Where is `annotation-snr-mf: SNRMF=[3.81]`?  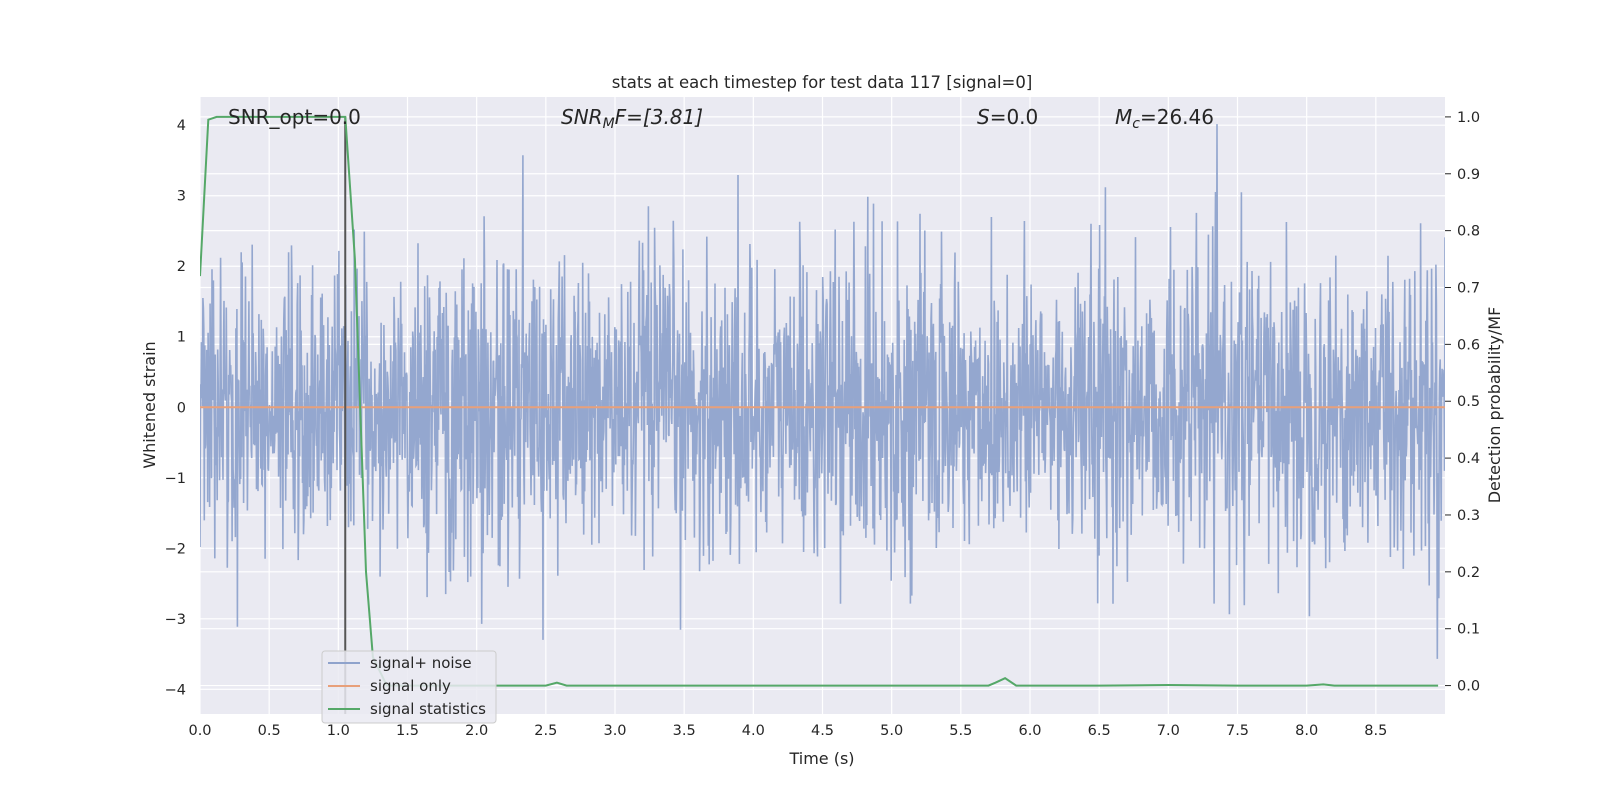 annotation-snr-mf: SNRMF=[3.81] is located at coordinates (632, 118).